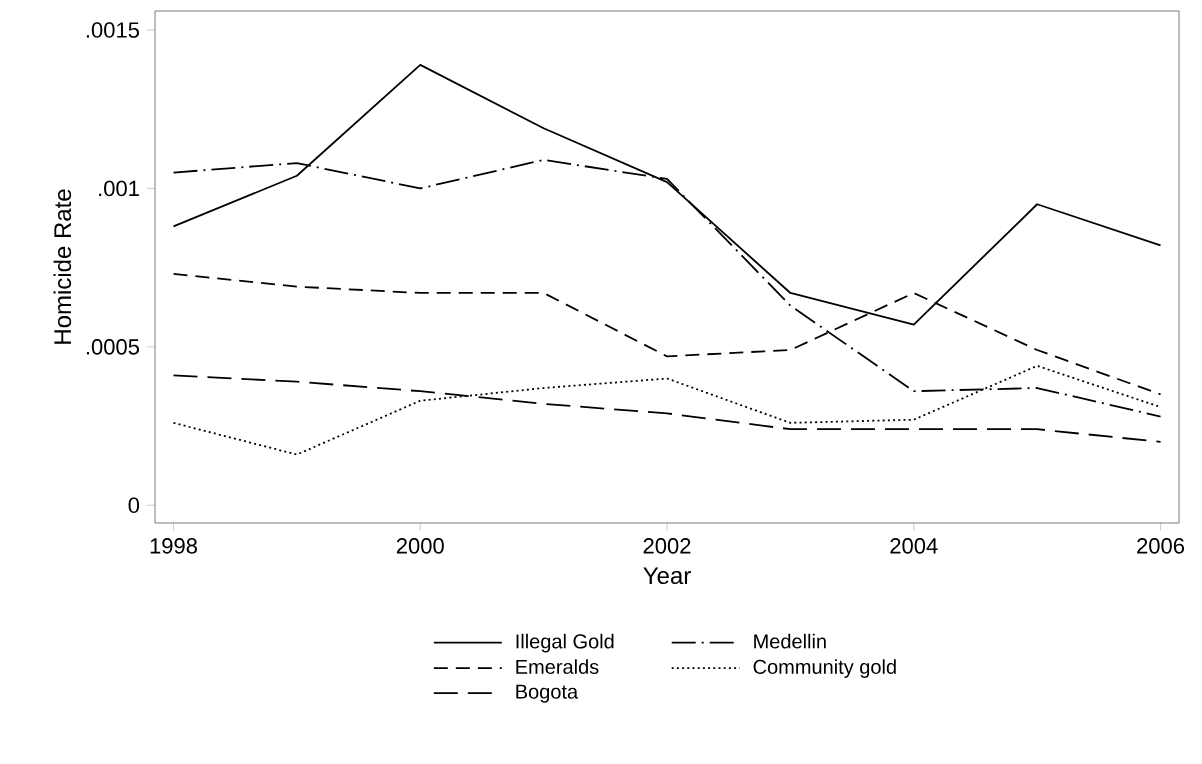 The height and width of the screenshot is (764, 1202). Describe the element at coordinates (1161, 546) in the screenshot. I see `x-tick-label: 2006` at that location.